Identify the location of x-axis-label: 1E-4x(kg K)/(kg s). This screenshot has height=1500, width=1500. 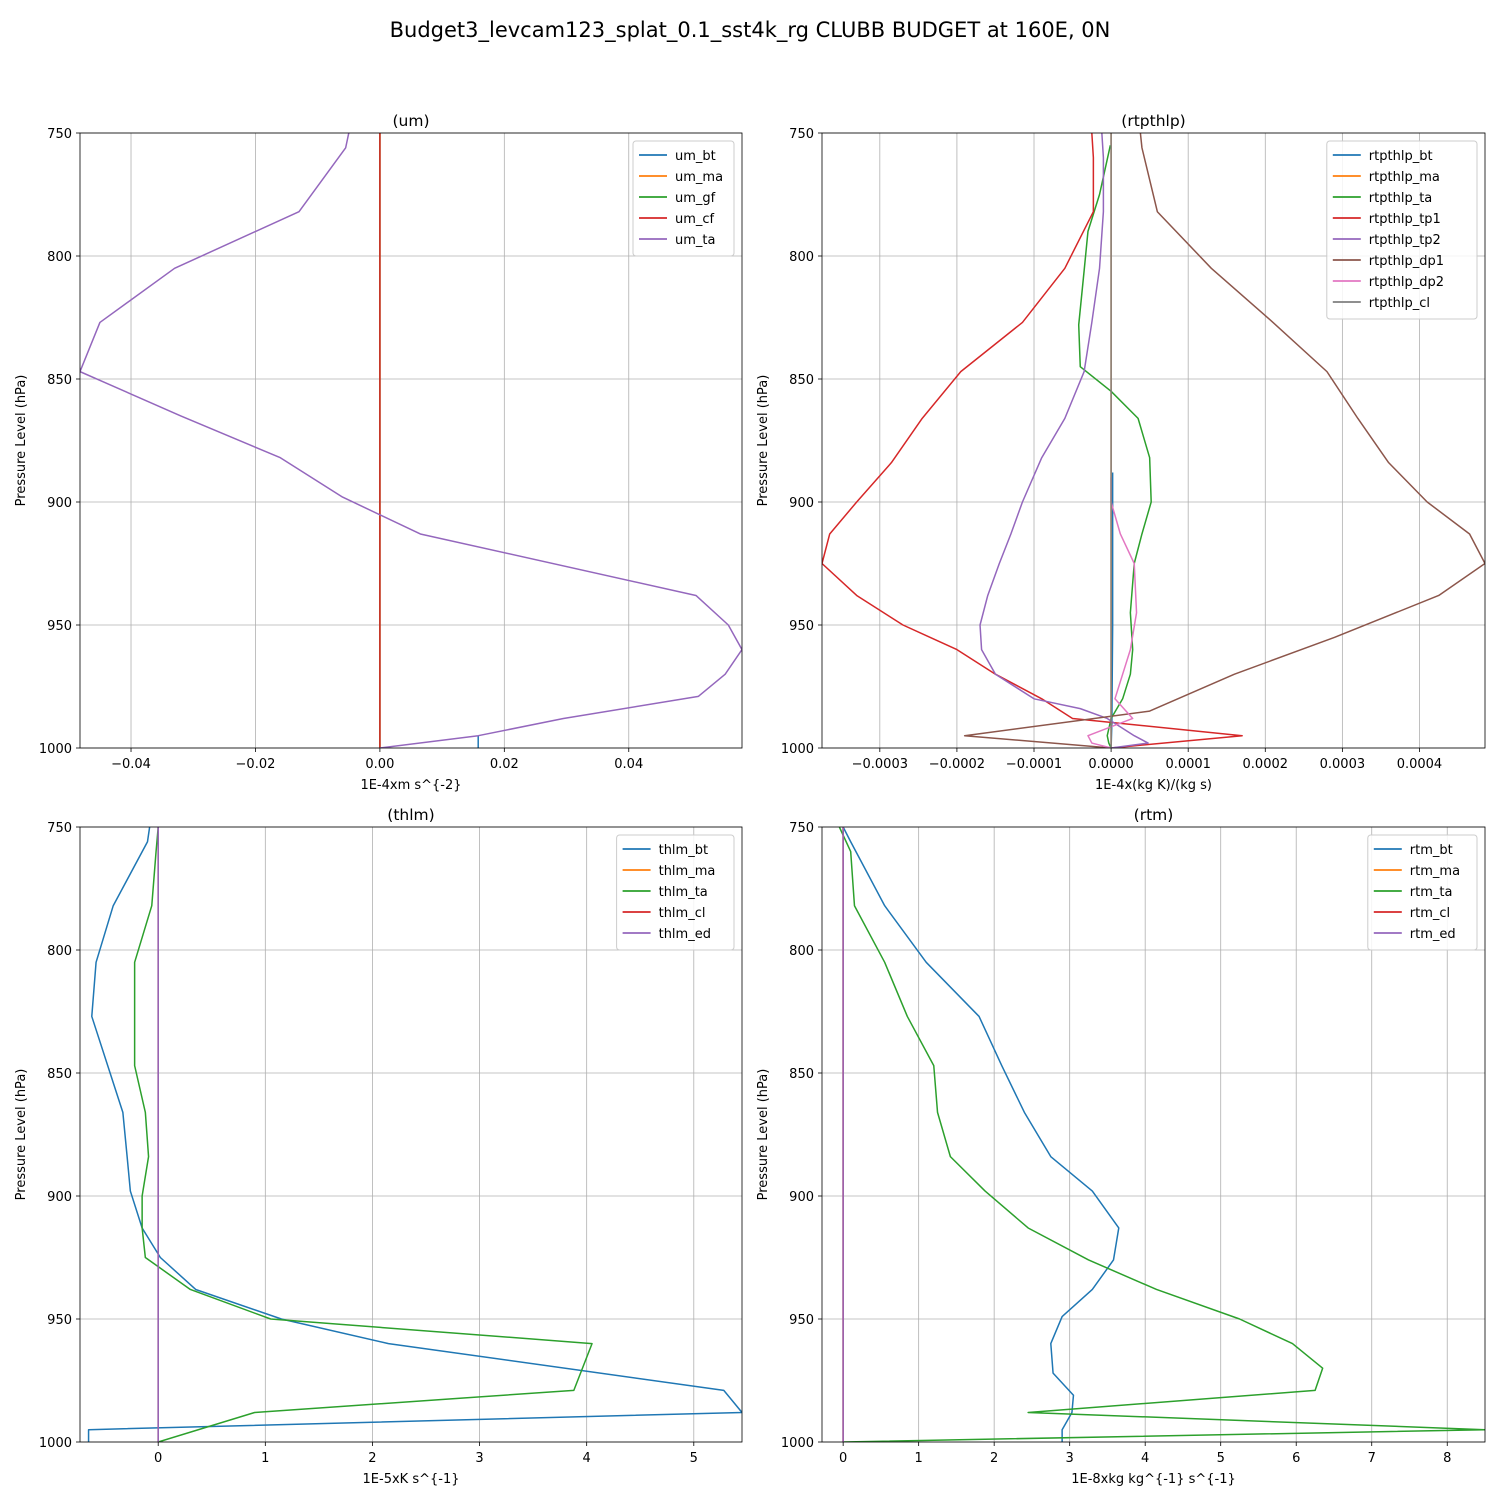
(1153, 785).